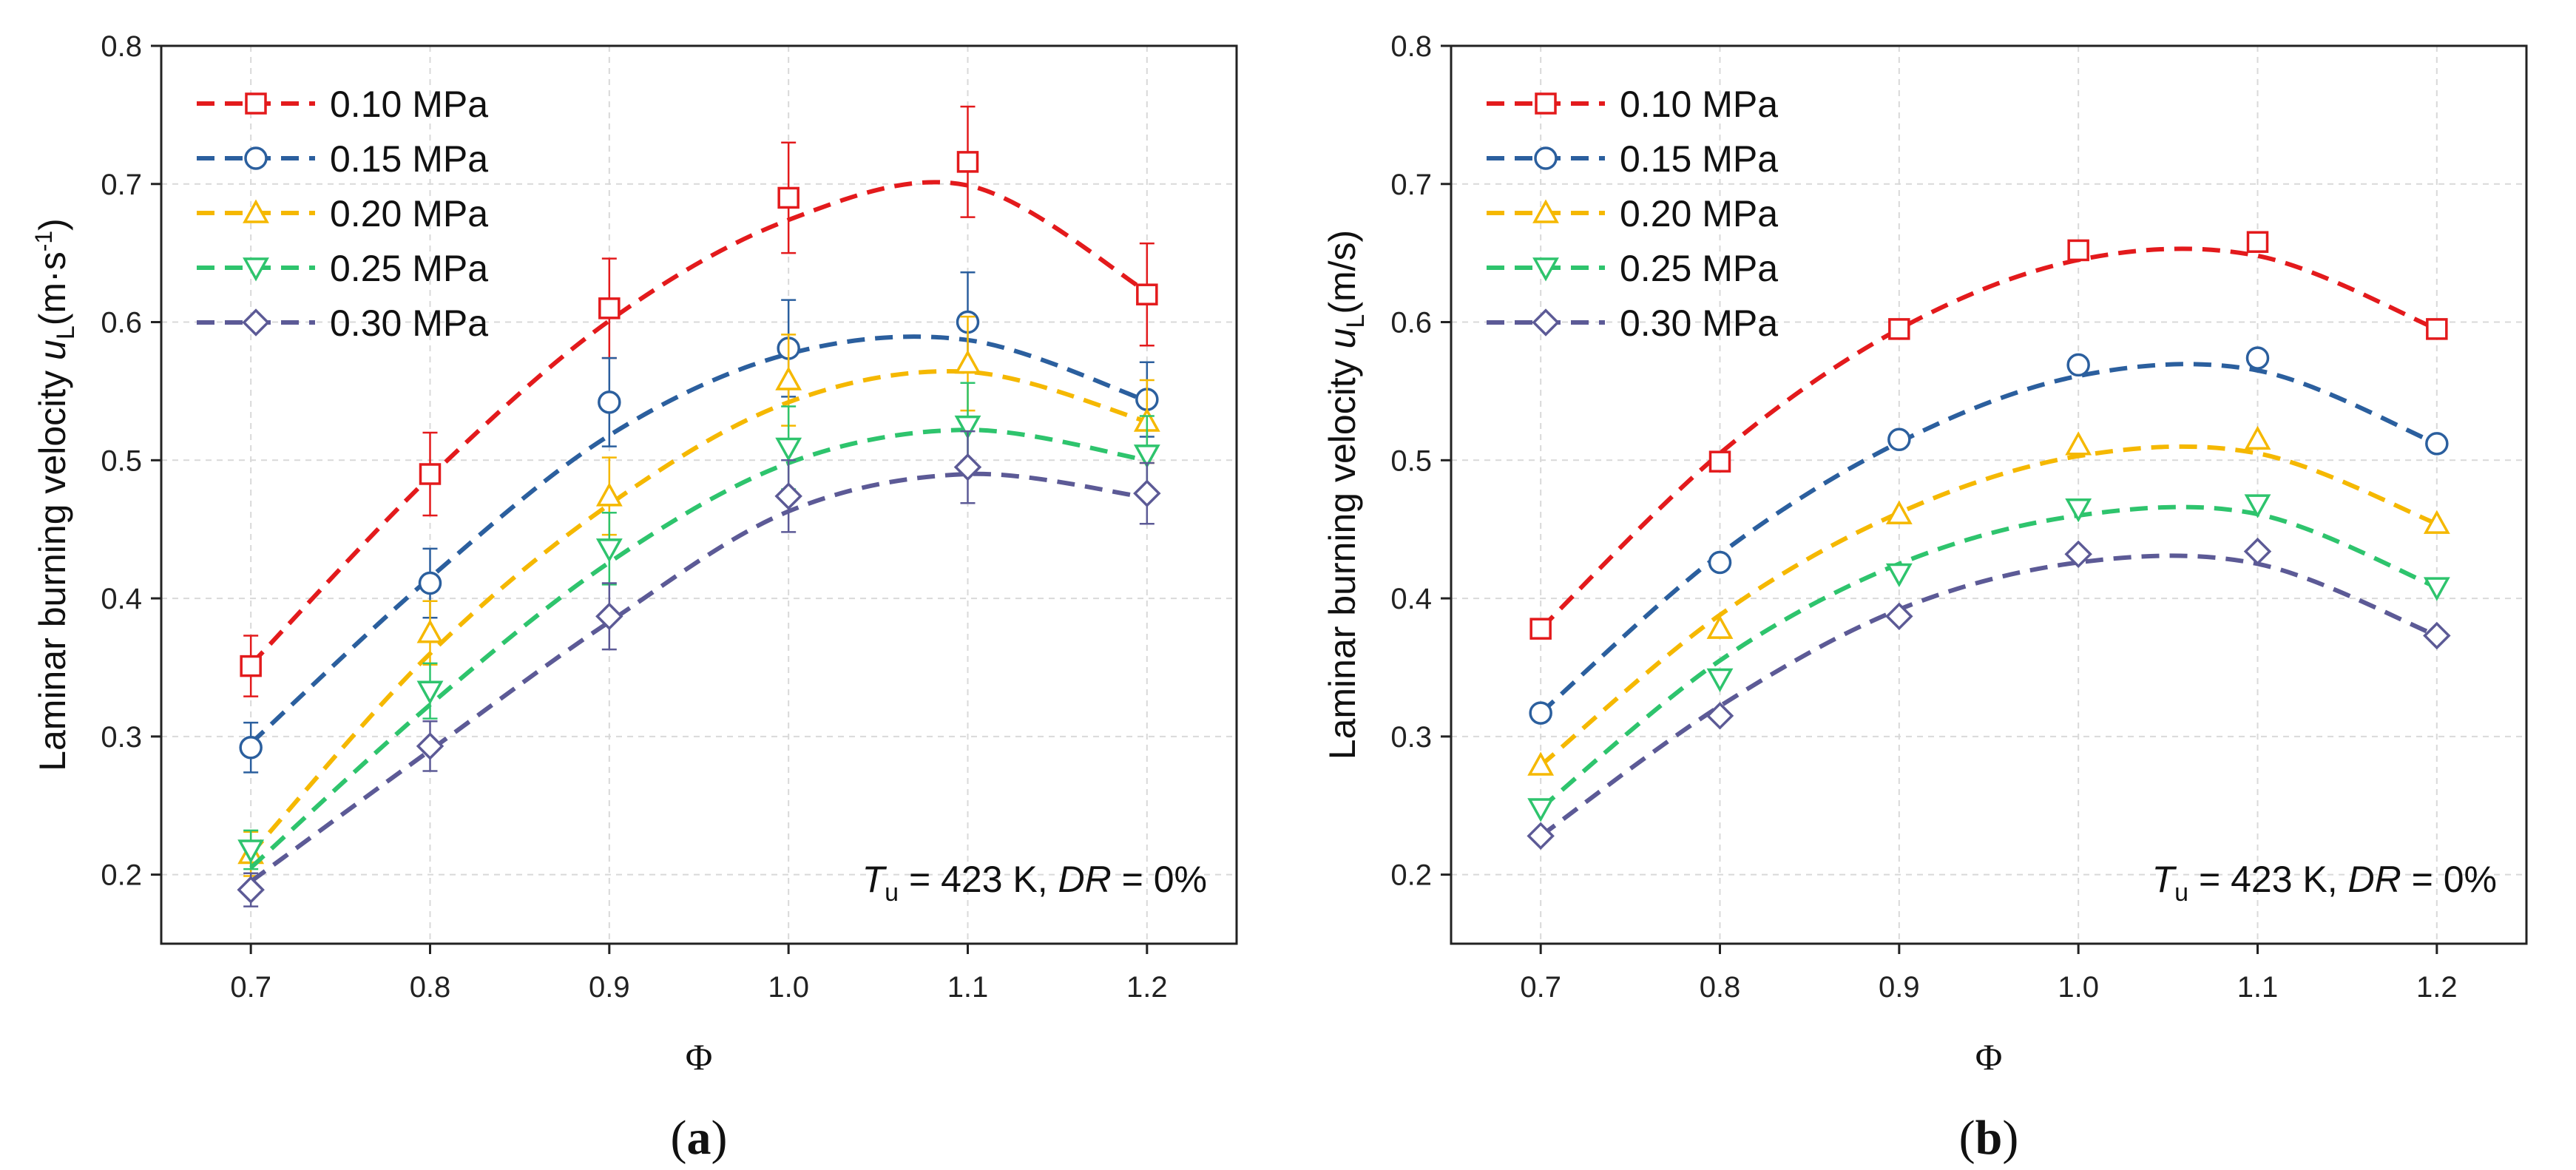 This screenshot has width=2576, height=1170. I want to click on a-xtick-label-3: 1.0, so click(788, 987).